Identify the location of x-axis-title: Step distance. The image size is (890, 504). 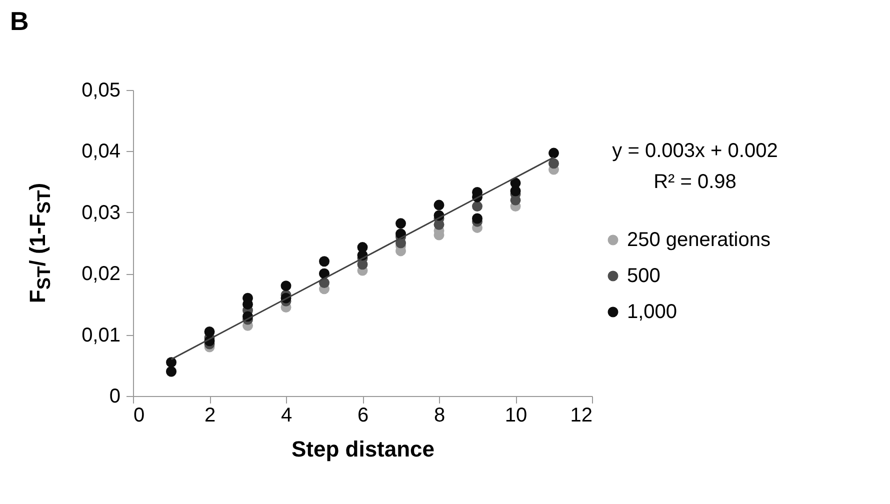
(363, 449).